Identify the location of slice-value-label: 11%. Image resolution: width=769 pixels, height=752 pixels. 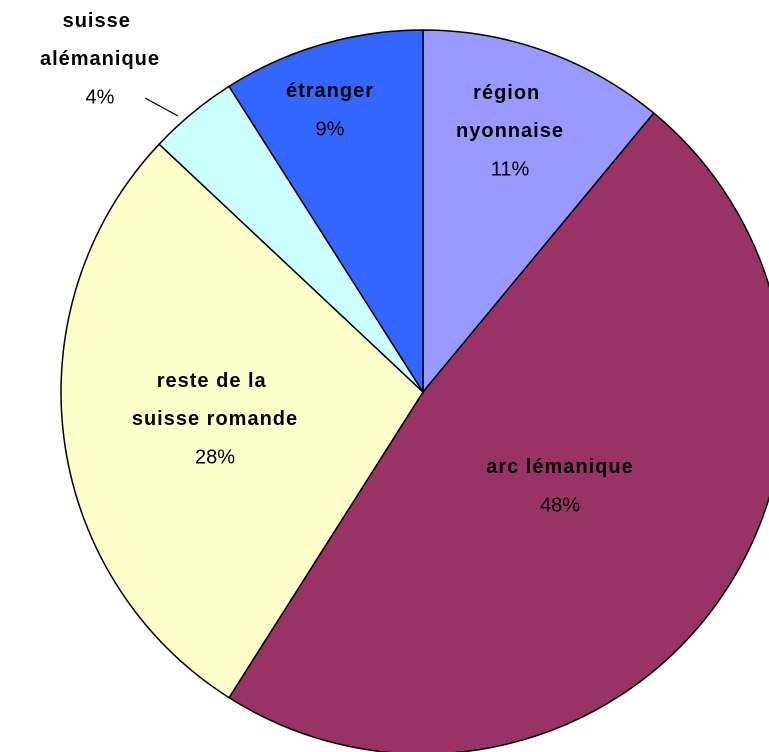
(510, 169).